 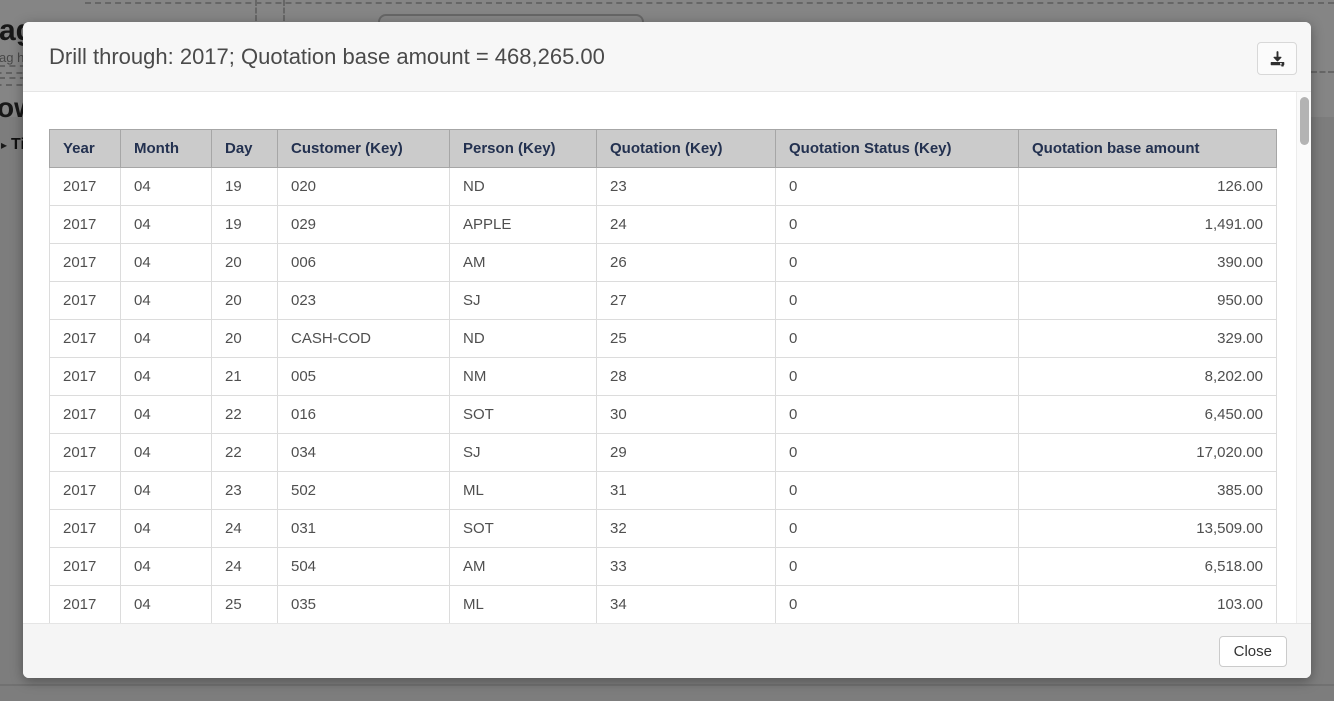 I want to click on background-divider, so click(x=667, y=685).